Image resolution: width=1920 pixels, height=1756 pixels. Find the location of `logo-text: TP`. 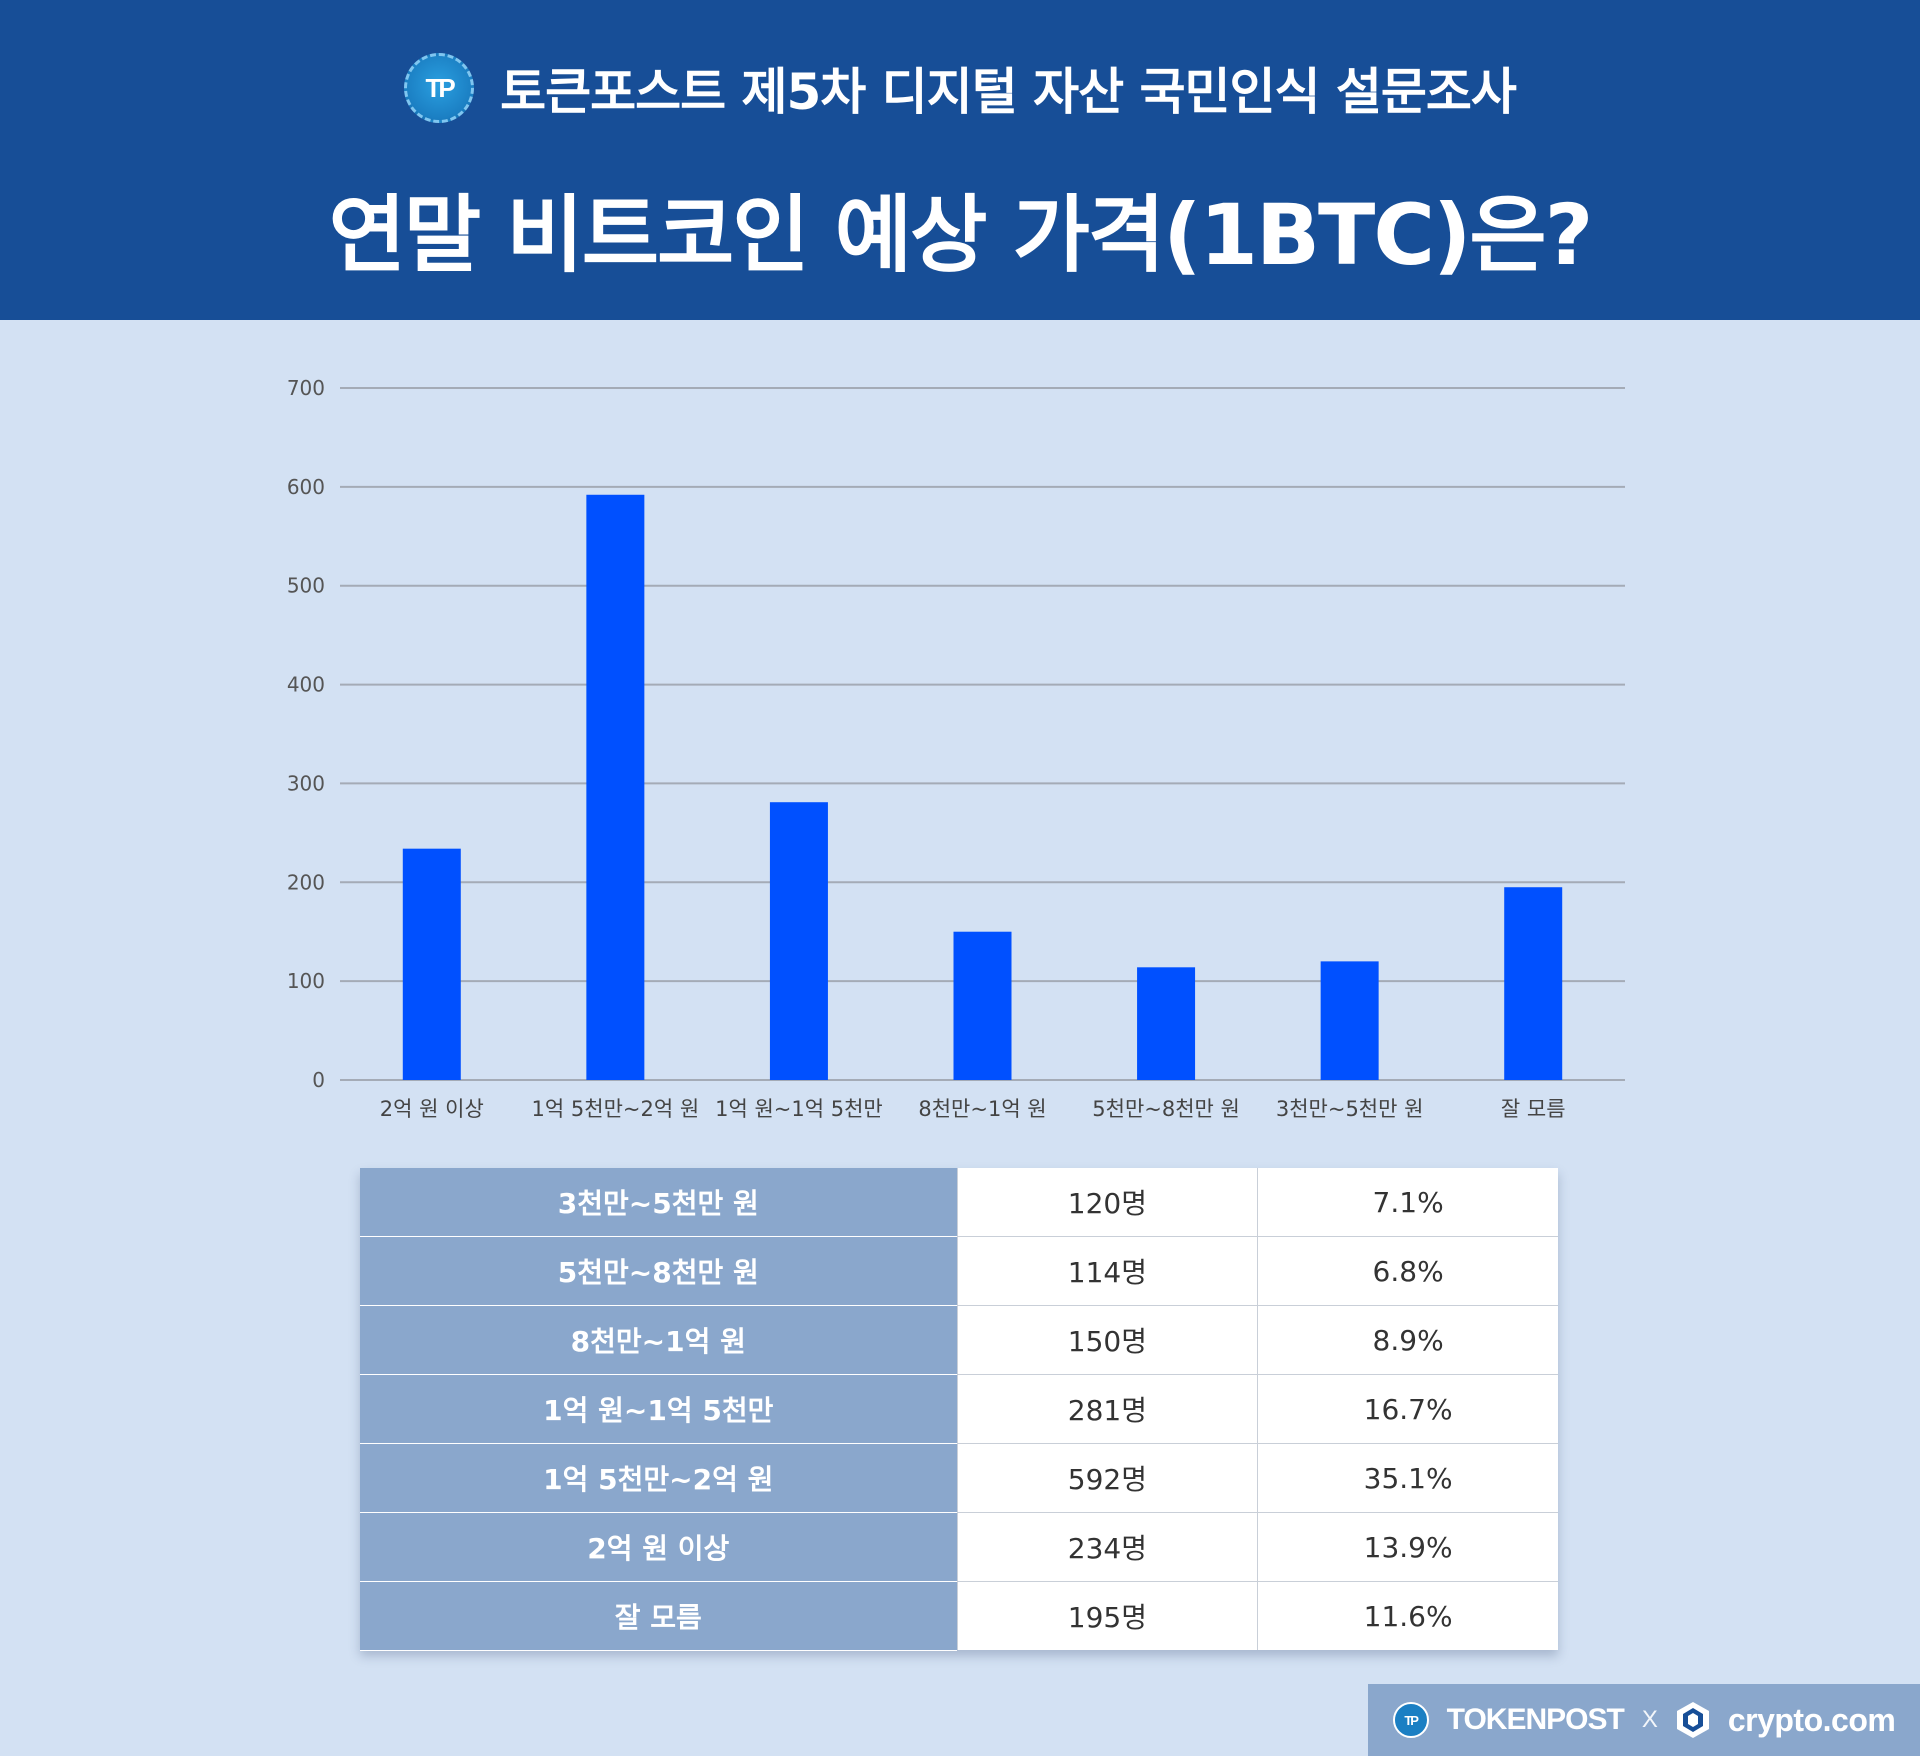

logo-text: TP is located at coordinates (440, 87).